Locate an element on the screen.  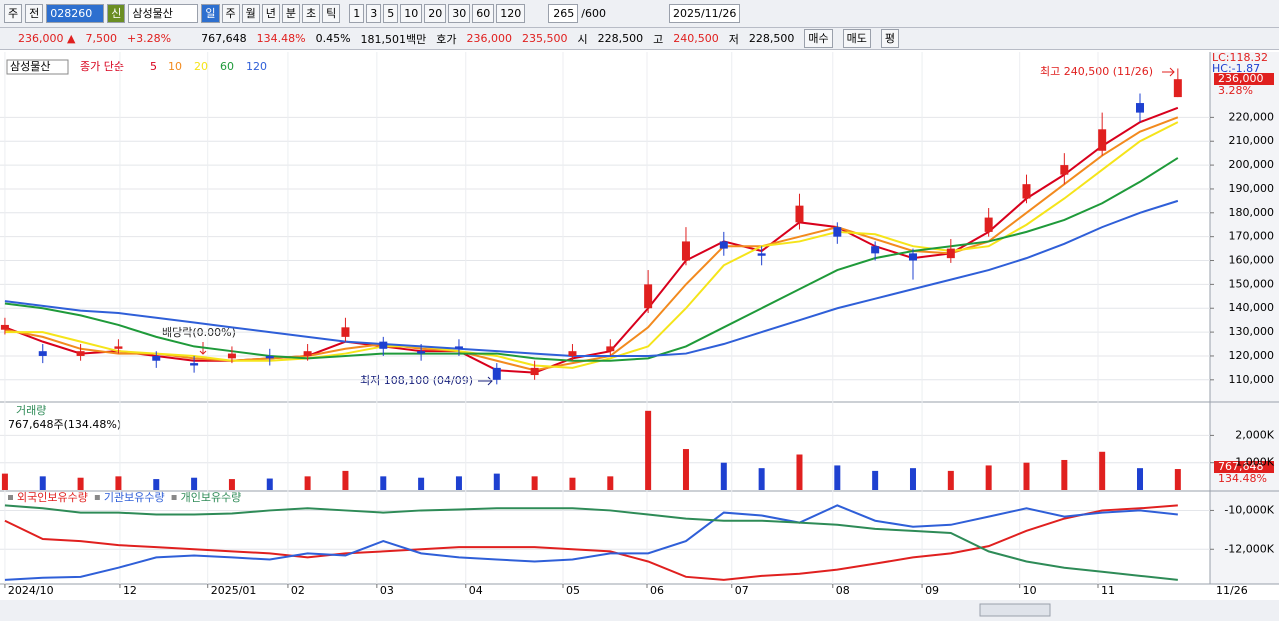
interval-button: 1 is located at coordinates (357, 13).